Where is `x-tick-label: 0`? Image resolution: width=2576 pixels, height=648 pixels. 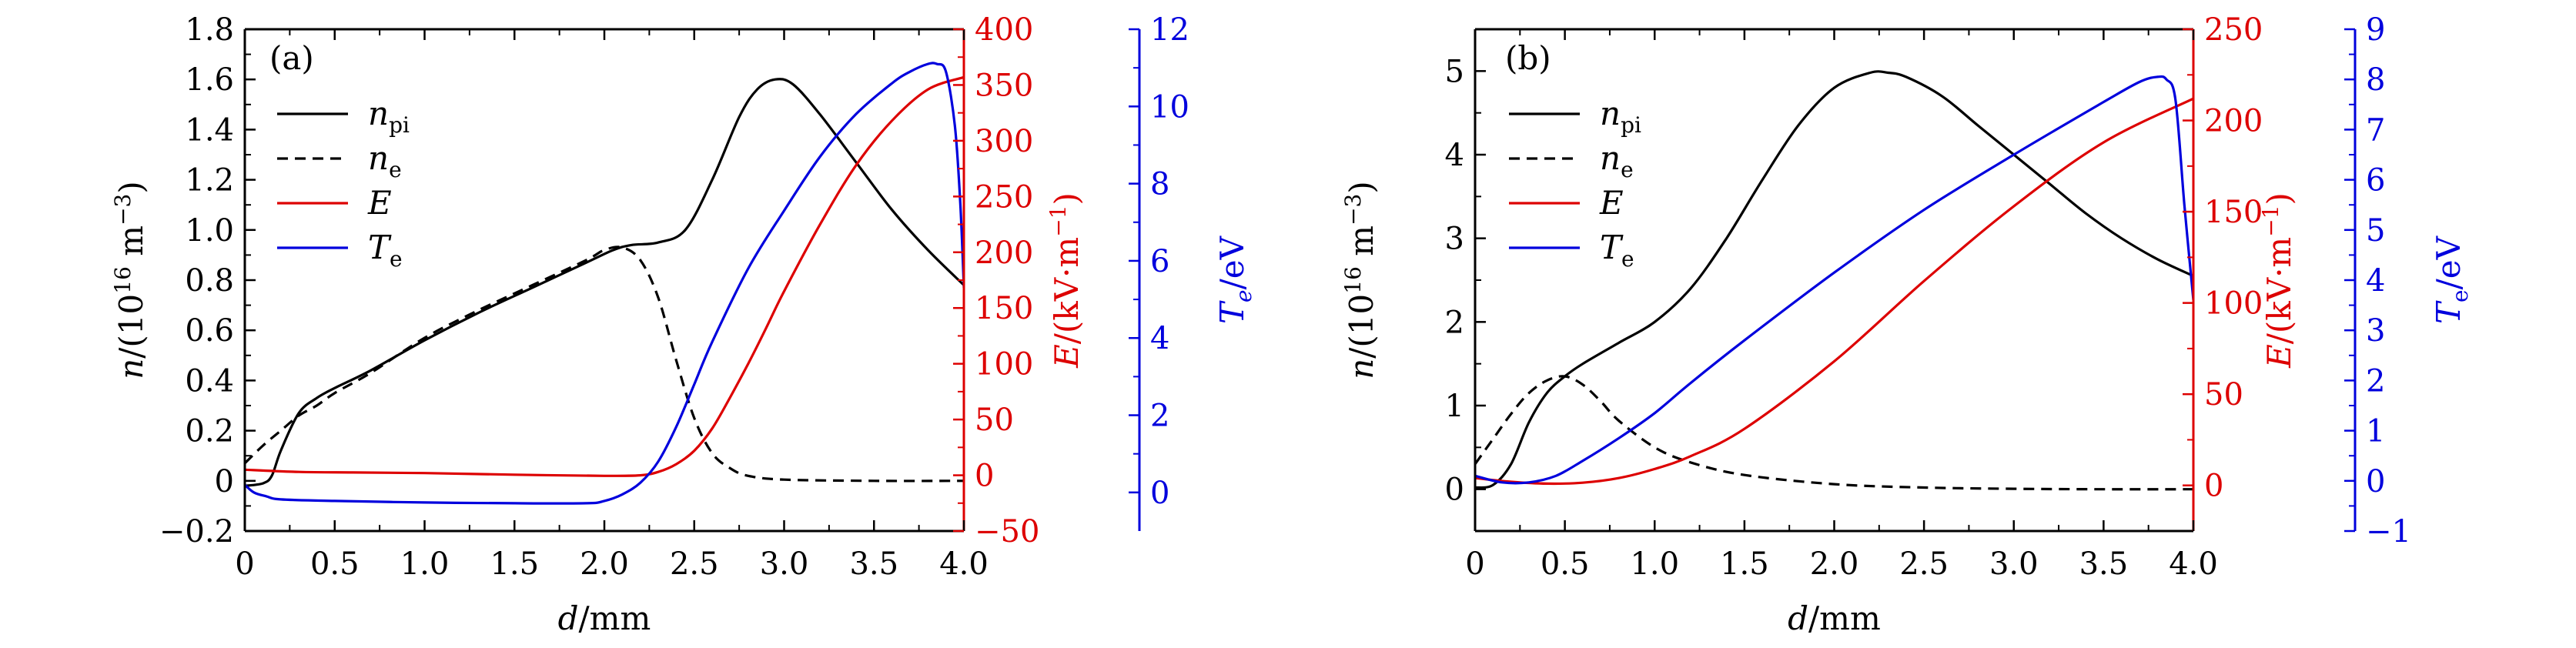 x-tick-label: 0 is located at coordinates (1474, 564).